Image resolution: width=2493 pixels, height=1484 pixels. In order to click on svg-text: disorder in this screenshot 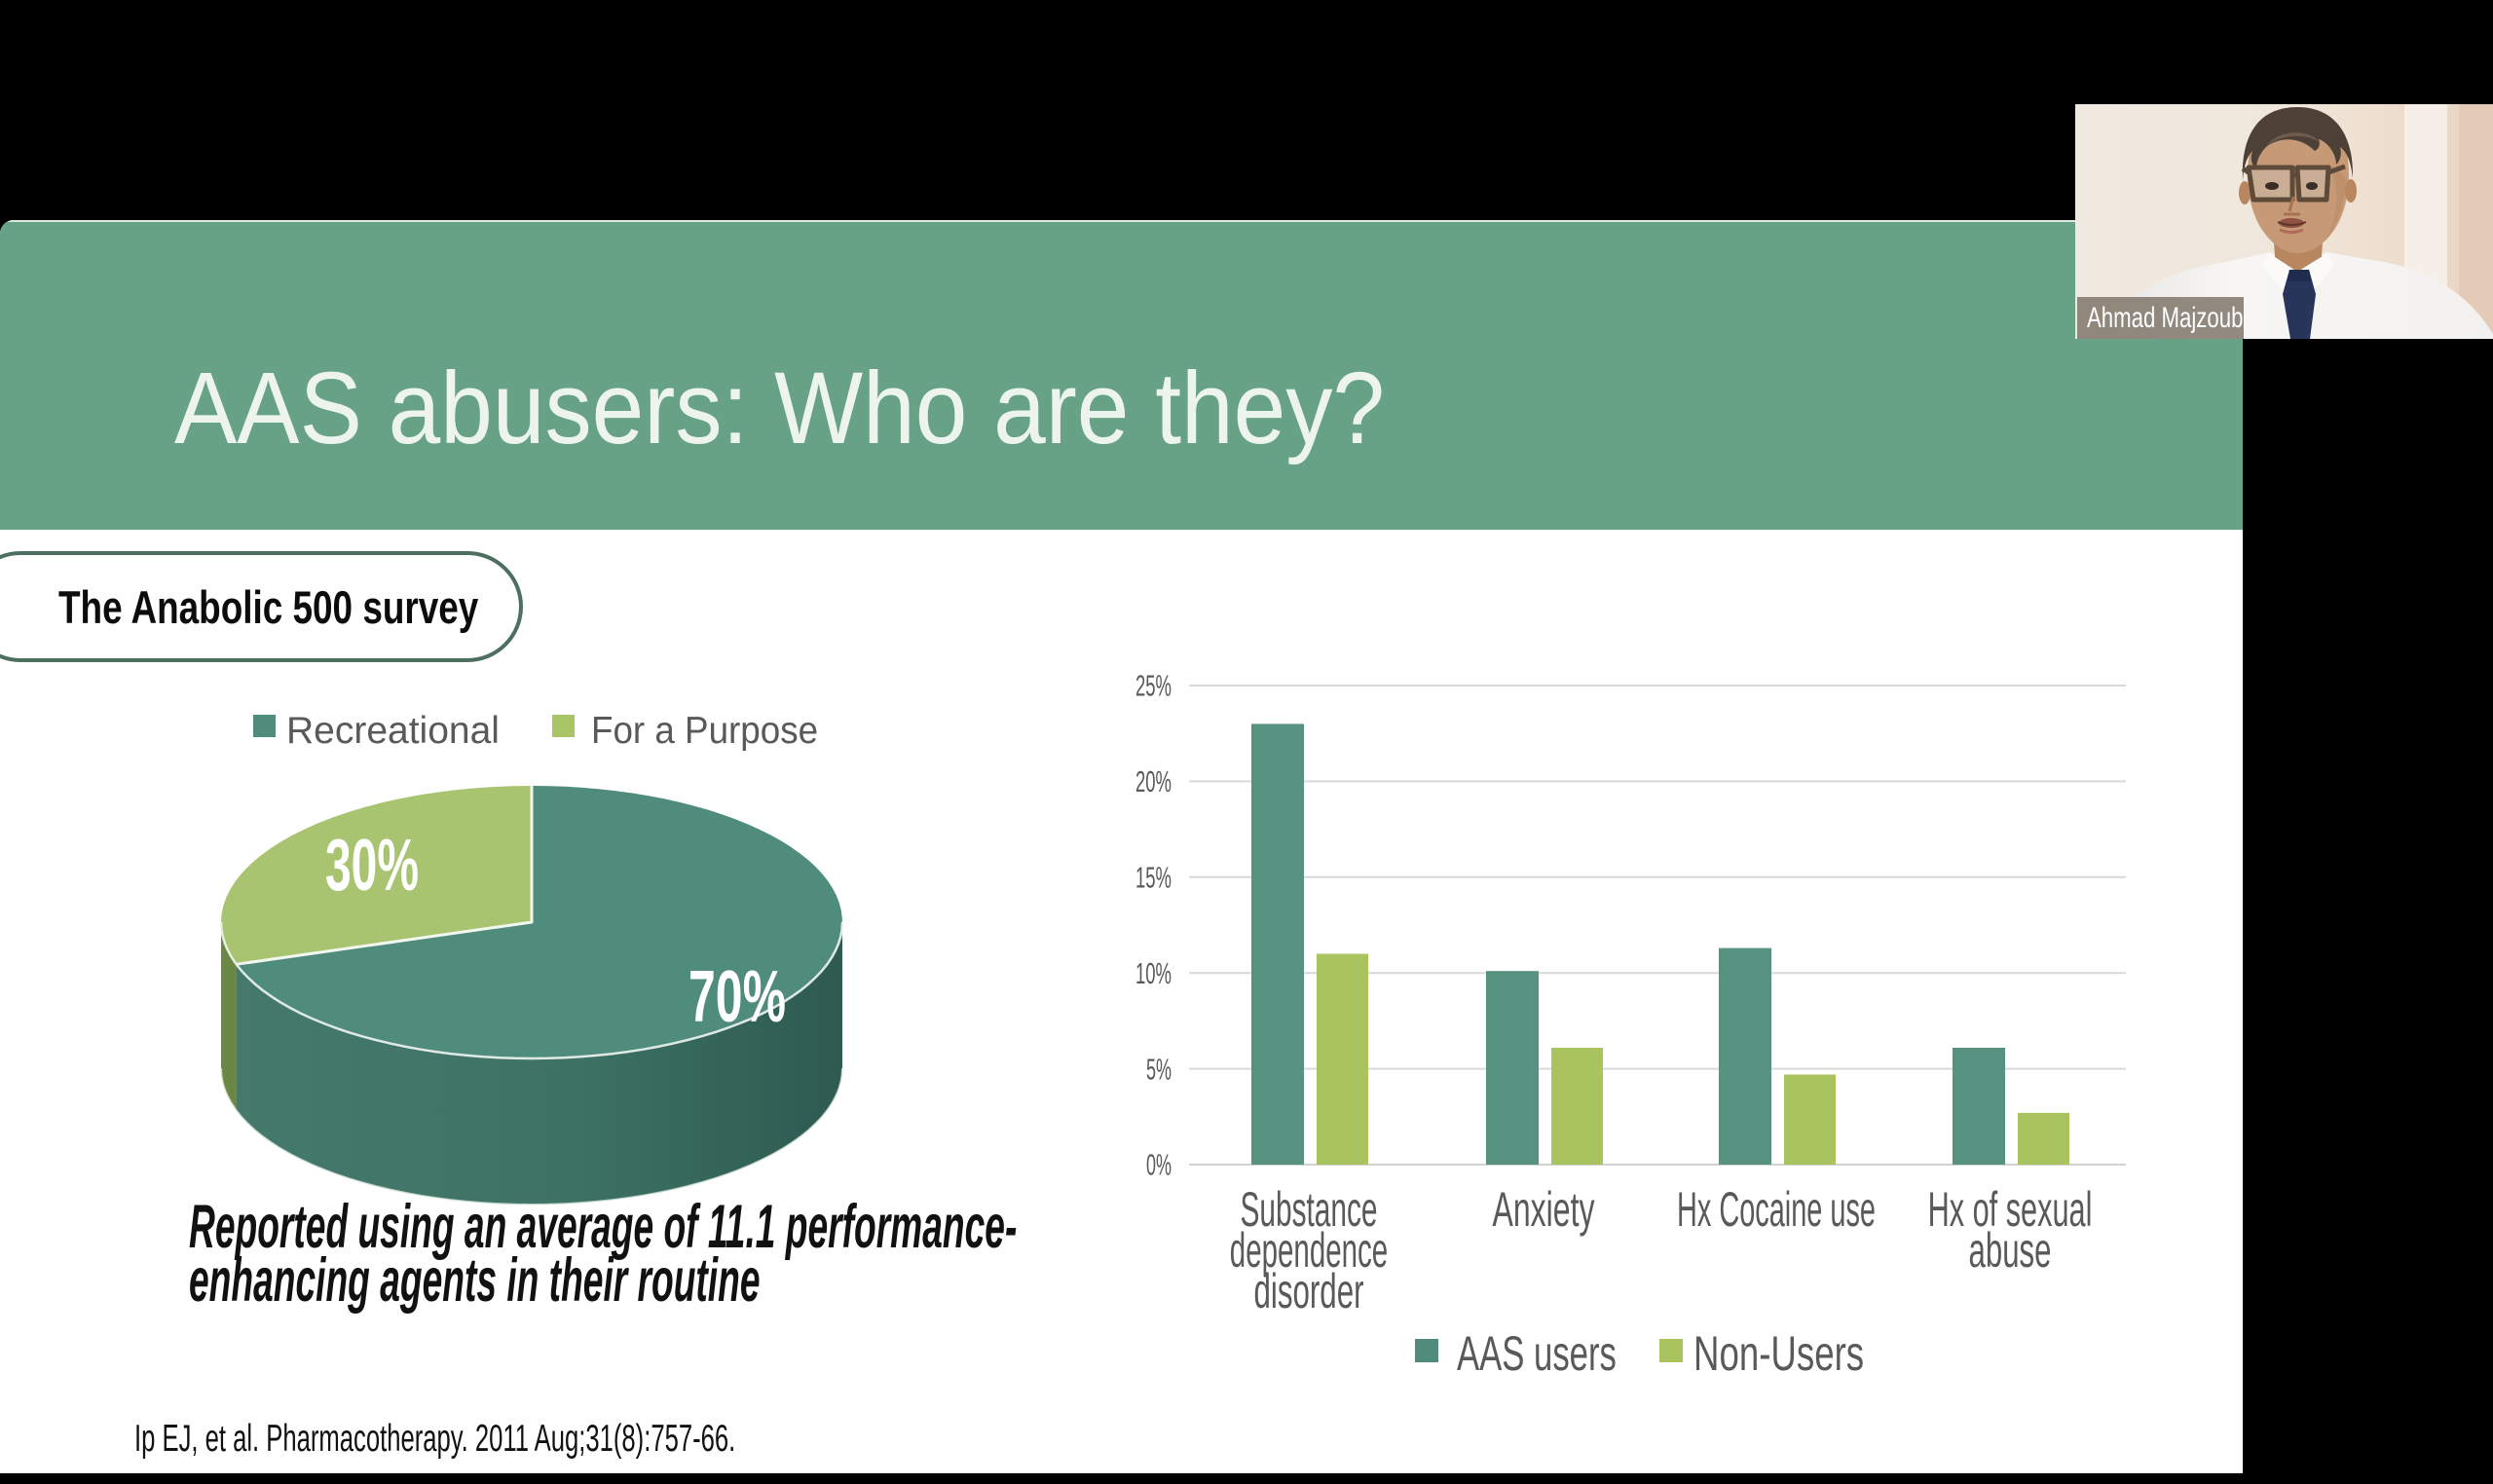, I will do `click(1308, 1290)`.